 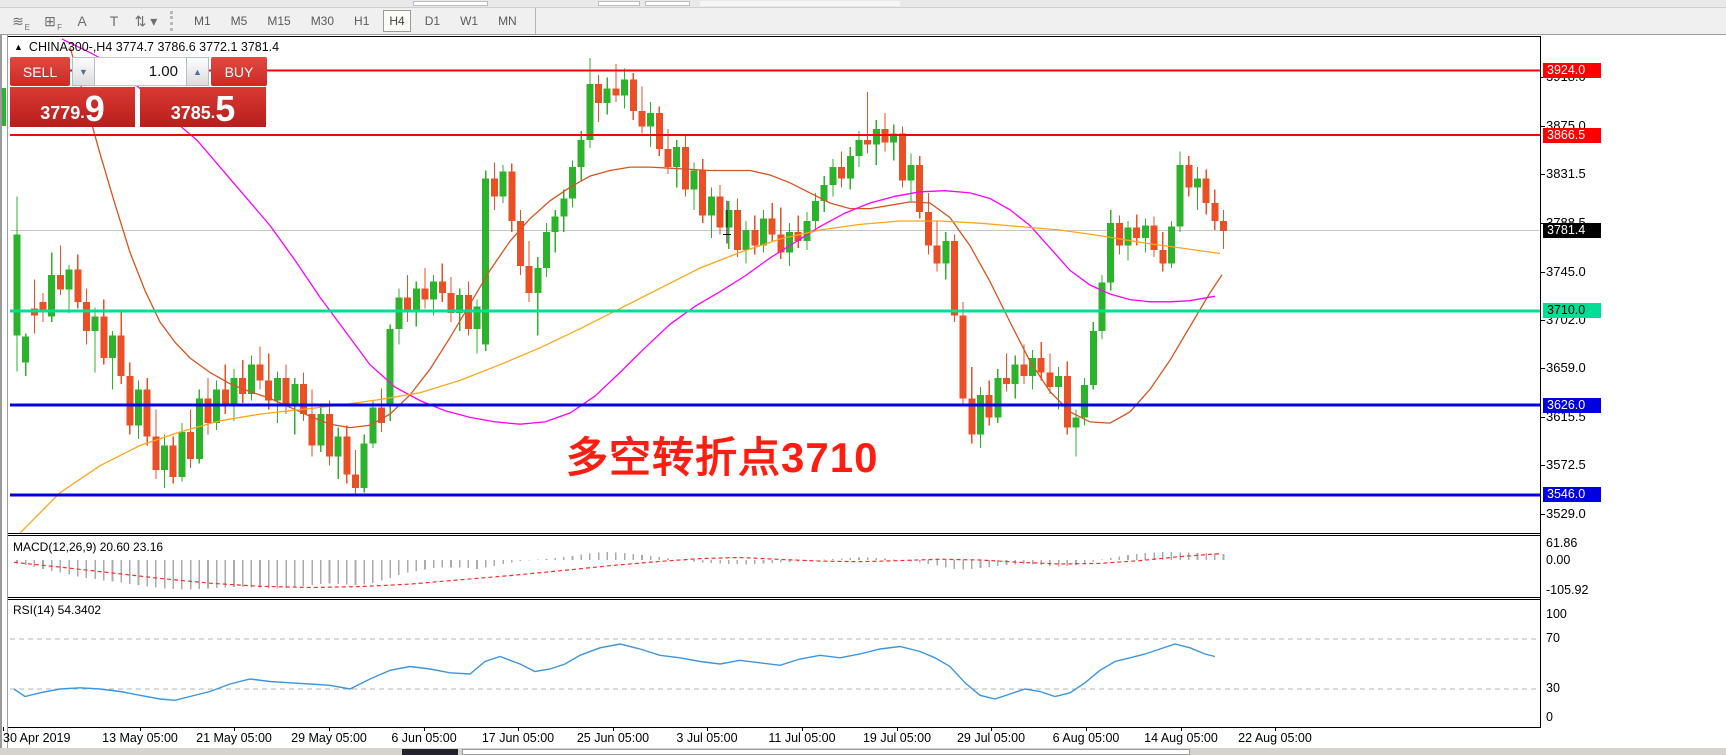 I want to click on rsi-axis-label: 70, so click(x=1553, y=638).